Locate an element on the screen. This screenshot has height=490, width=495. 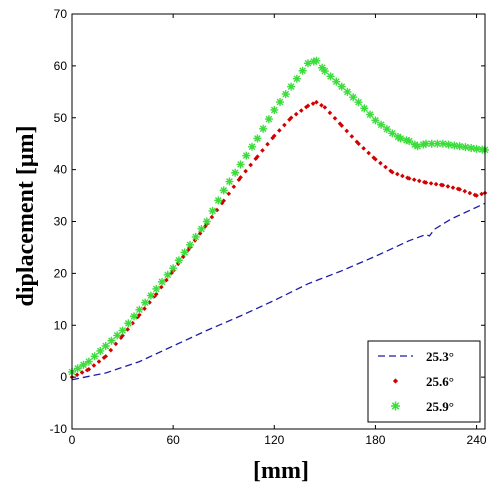
legend-label: 25.6° is located at coordinates (440, 381).